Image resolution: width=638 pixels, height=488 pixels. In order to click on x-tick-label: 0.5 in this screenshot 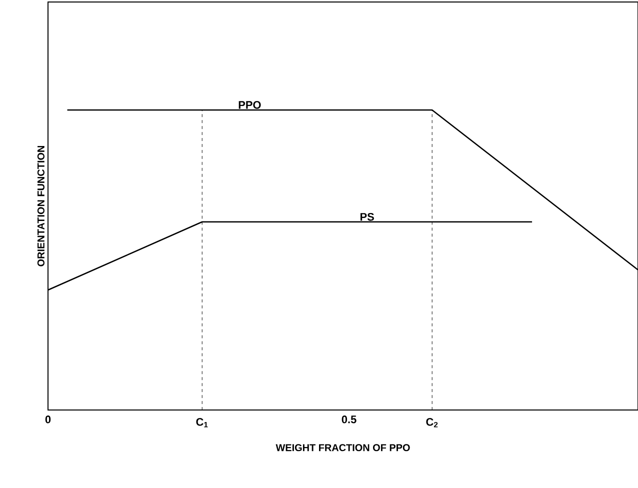, I will do `click(349, 420)`.